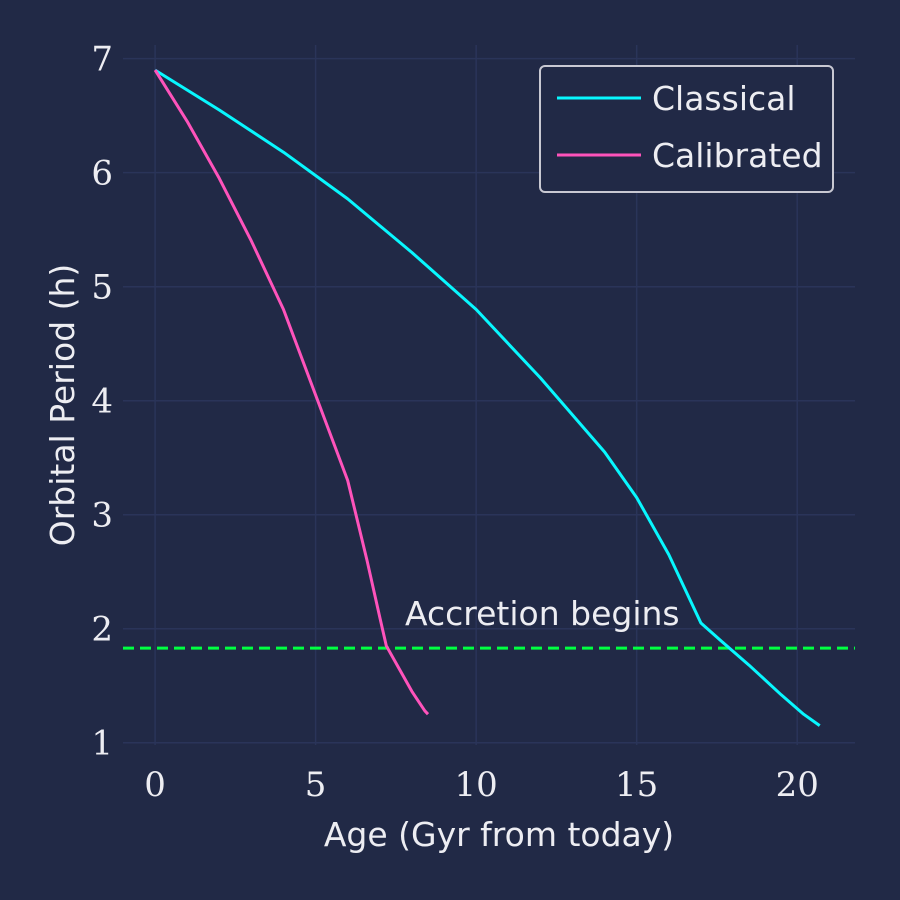 The image size is (900, 900). What do you see at coordinates (724, 98) in the screenshot?
I see `legend-label-classical: Classical` at bounding box center [724, 98].